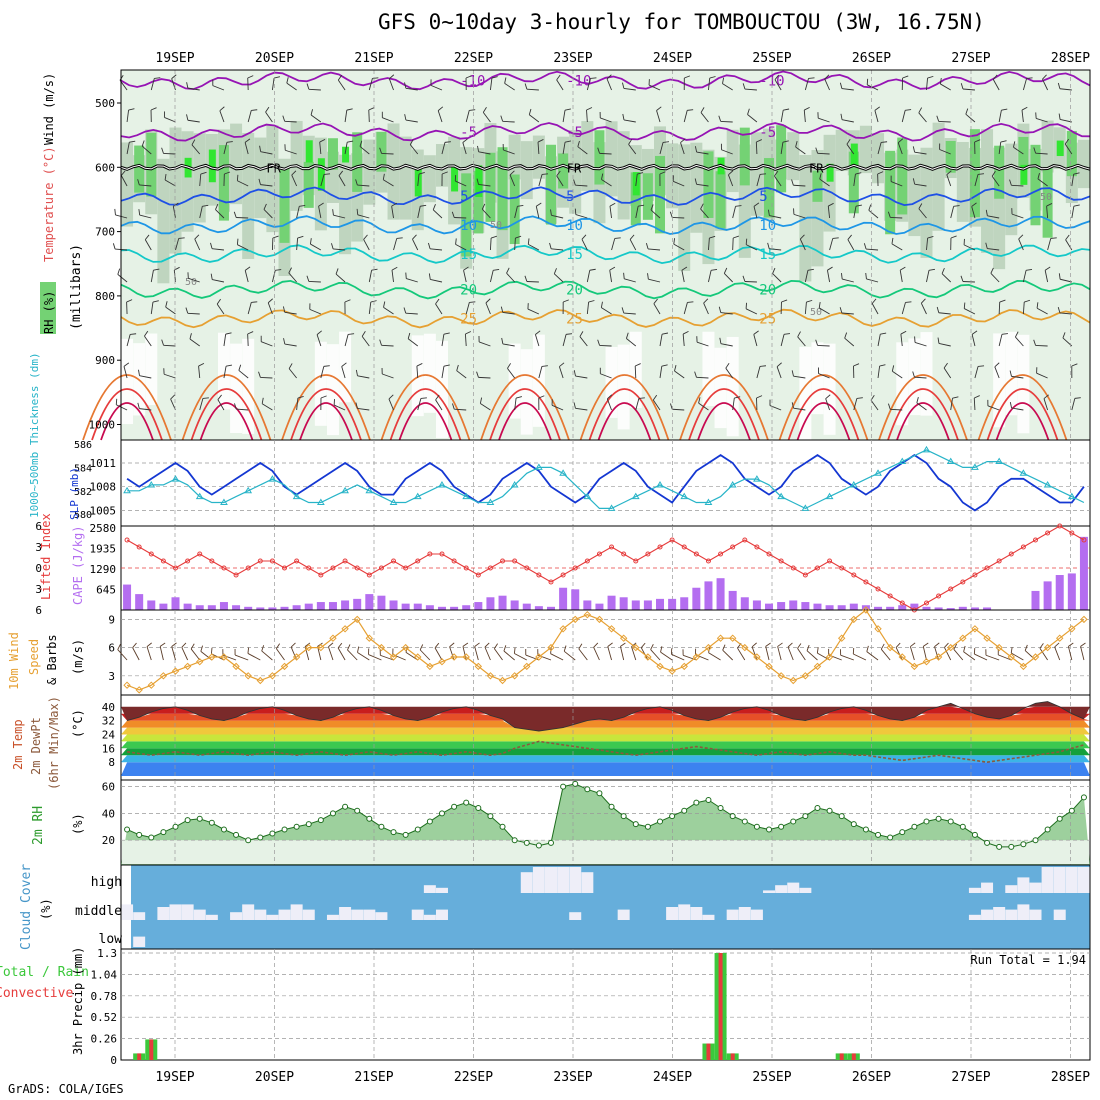 This screenshot has width=1100, height=1100. Describe the element at coordinates (574, 290) in the screenshot. I see `temp-contour-label: 20` at that location.